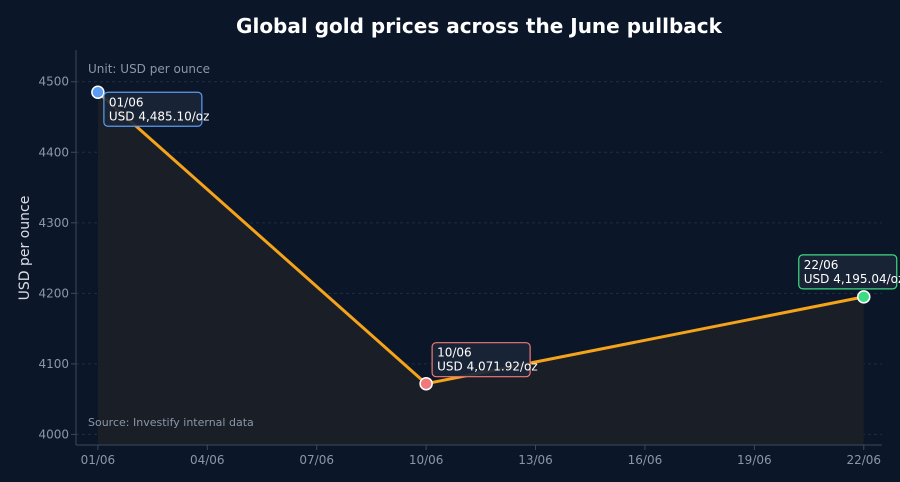  What do you see at coordinates (98, 460) in the screenshot?
I see `x-tick-label: 01/06` at bounding box center [98, 460].